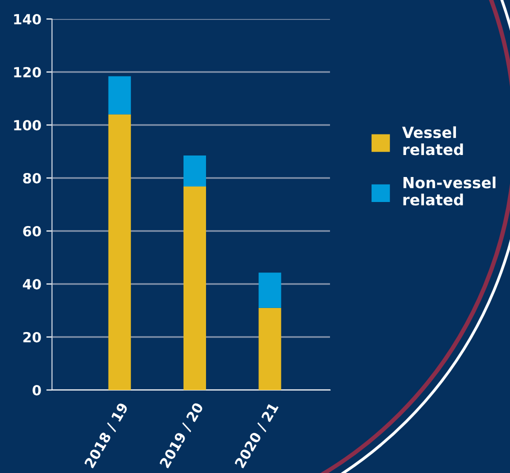 The width and height of the screenshot is (510, 473). What do you see at coordinates (36, 390) in the screenshot?
I see `y-tick-label: 0` at bounding box center [36, 390].